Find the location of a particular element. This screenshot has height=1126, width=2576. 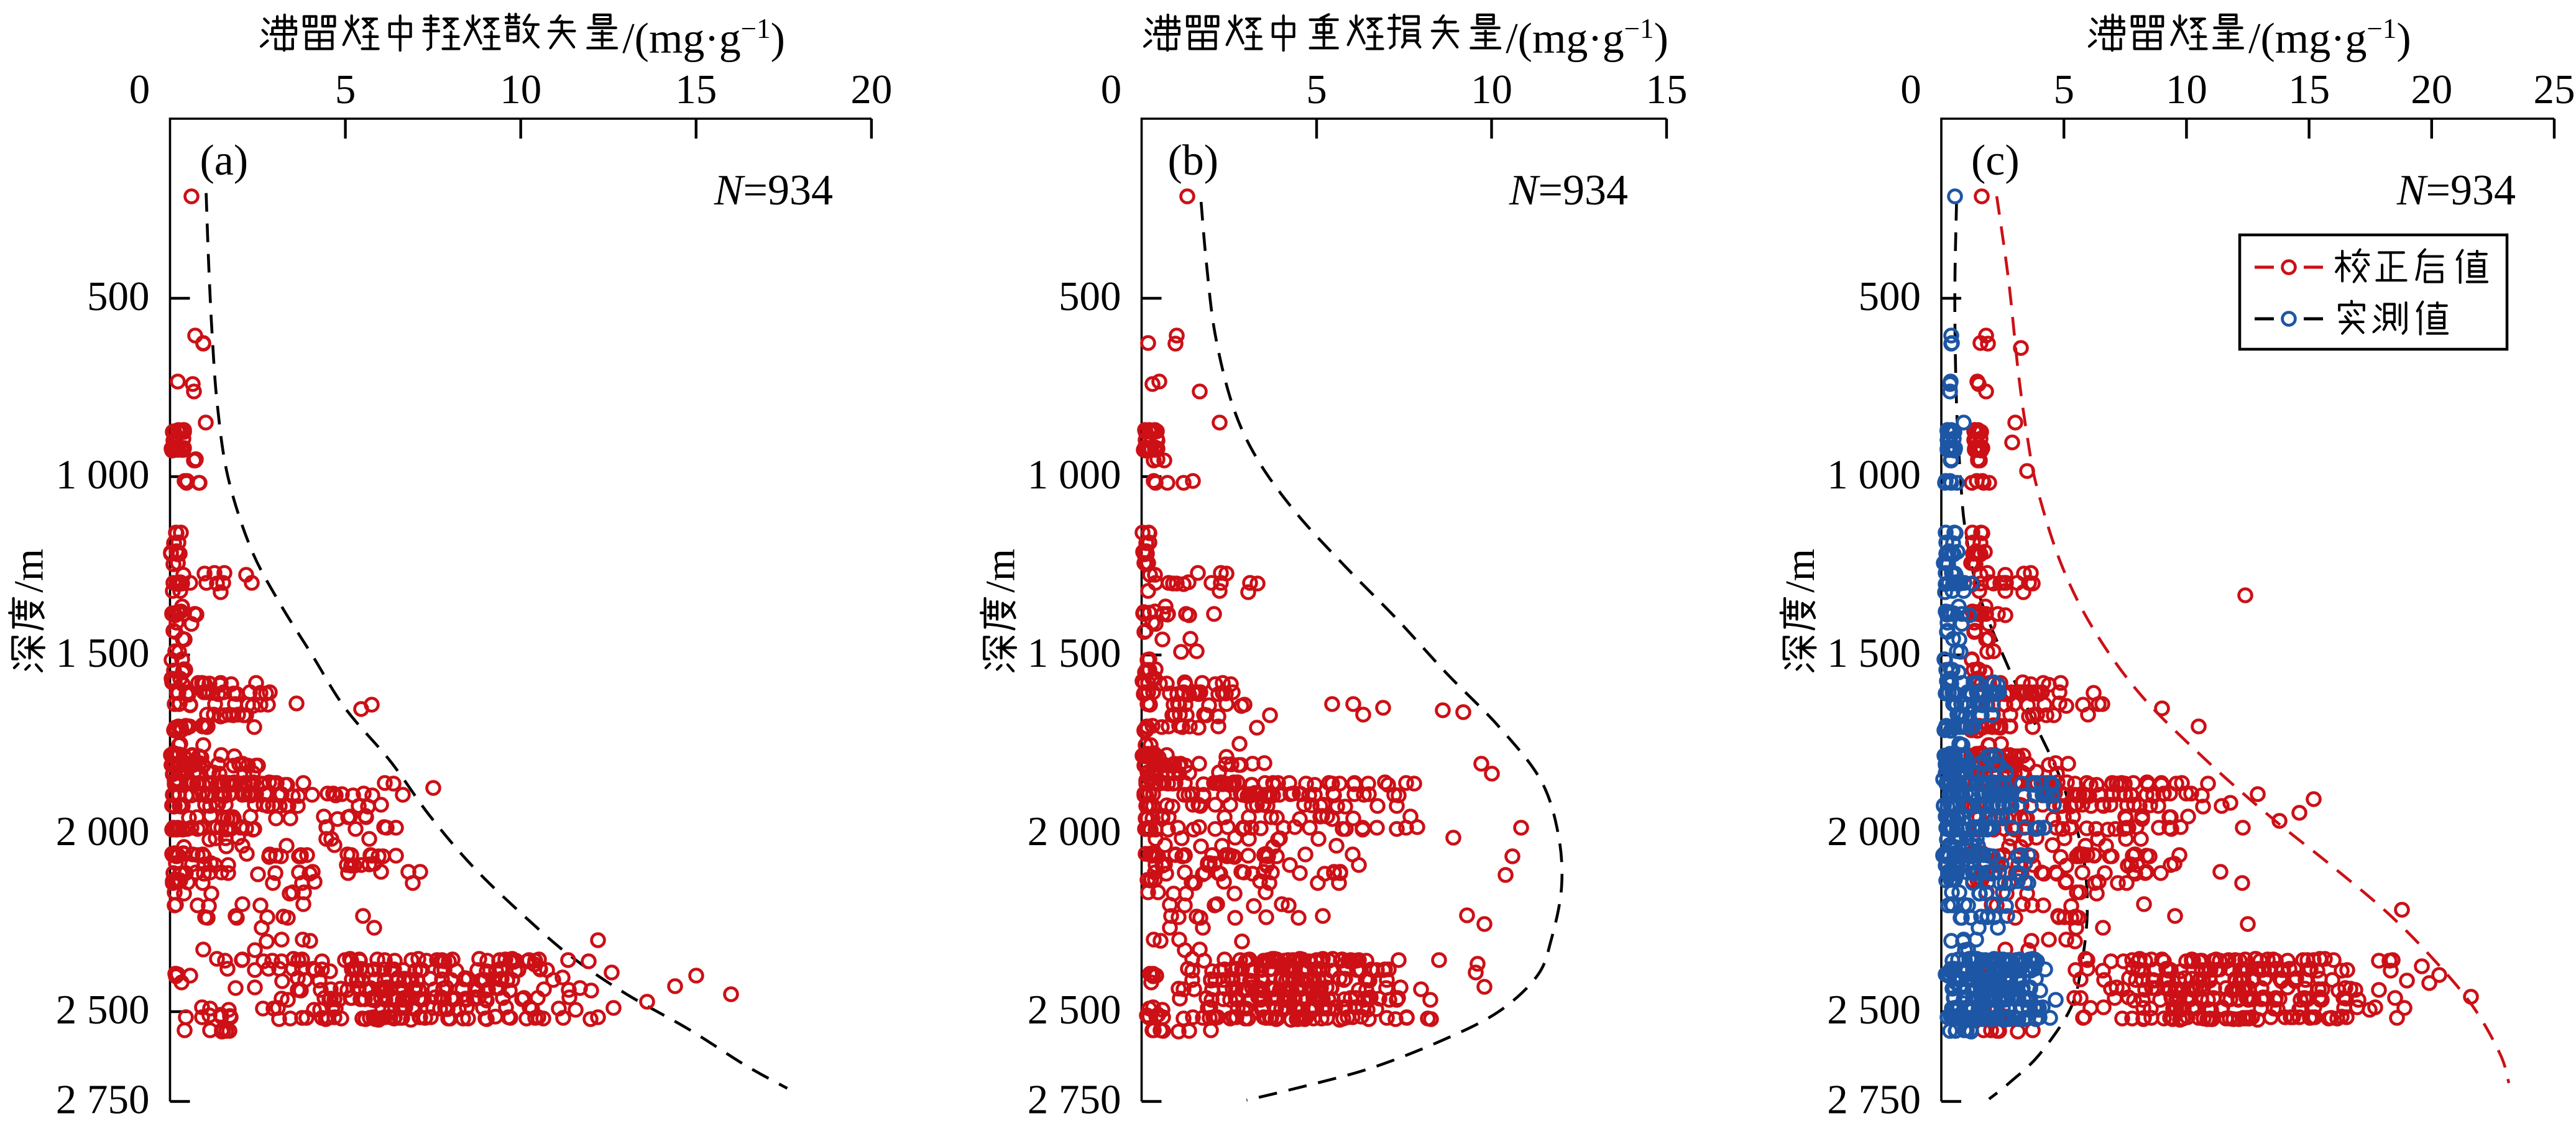

svg-text: (b) is located at coordinates (1193, 161).